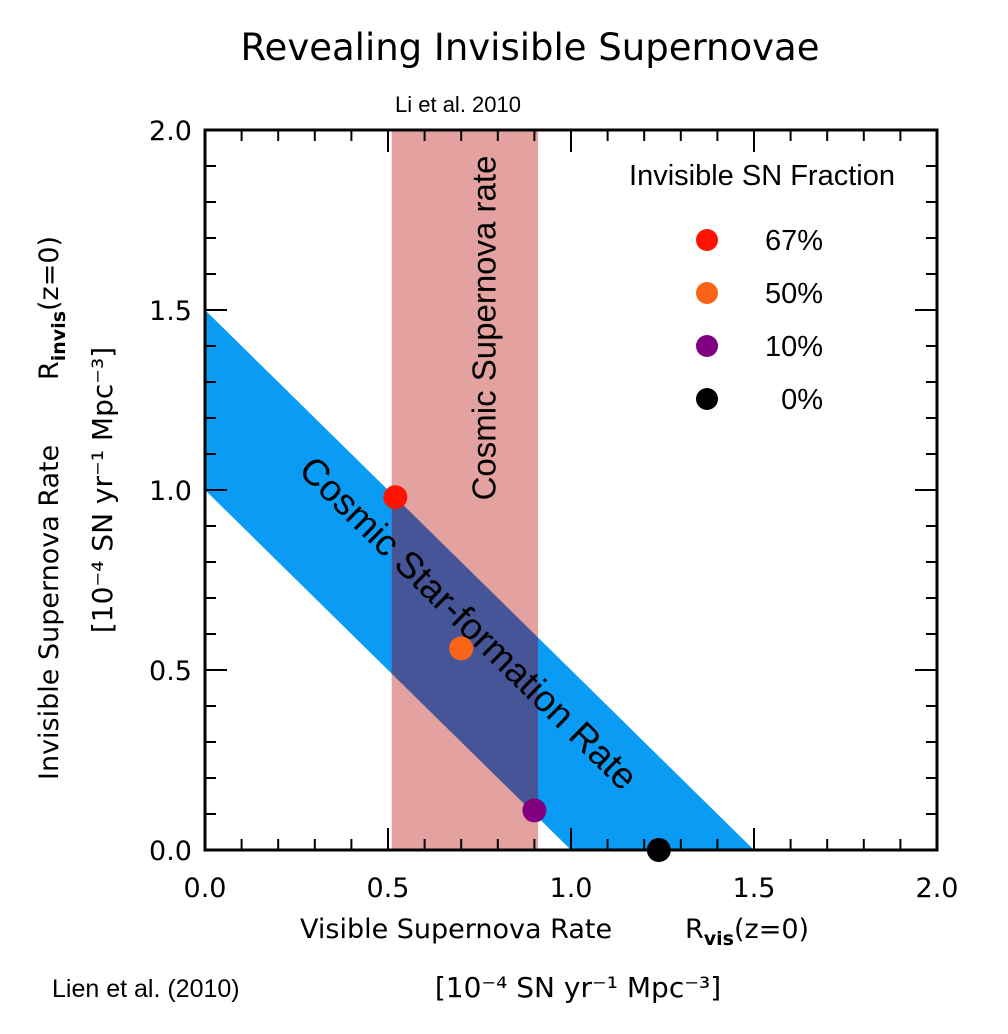 The image size is (1008, 1034). Describe the element at coordinates (102, 490) in the screenshot. I see `y-axis-units: [10⁻⁴ SN yr⁻¹ Mpc⁻³]` at that location.